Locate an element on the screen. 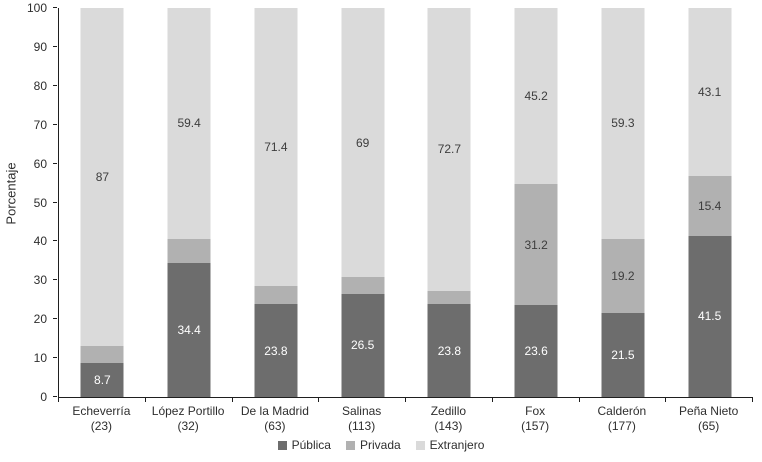  stacked-bar: 23.6 31.2 45.2 is located at coordinates (536, 202).